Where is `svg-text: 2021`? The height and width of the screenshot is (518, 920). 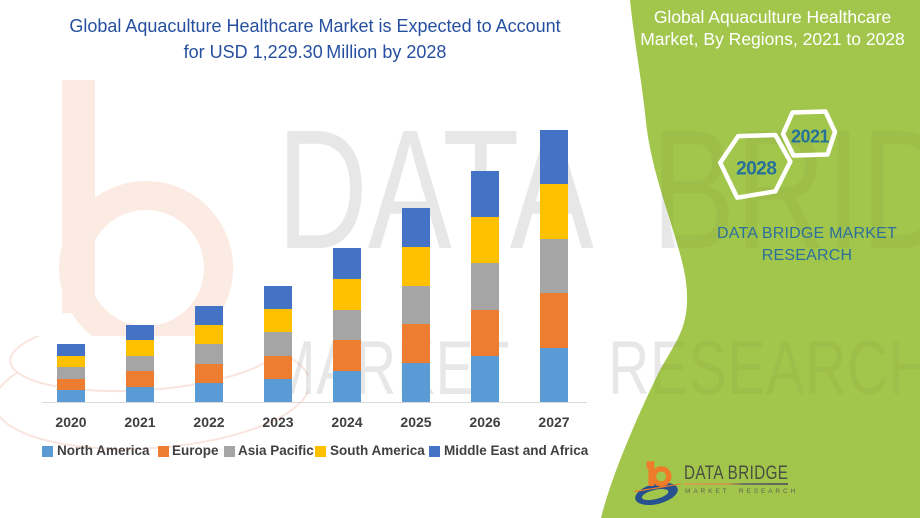
svg-text: 2021 is located at coordinates (810, 137).